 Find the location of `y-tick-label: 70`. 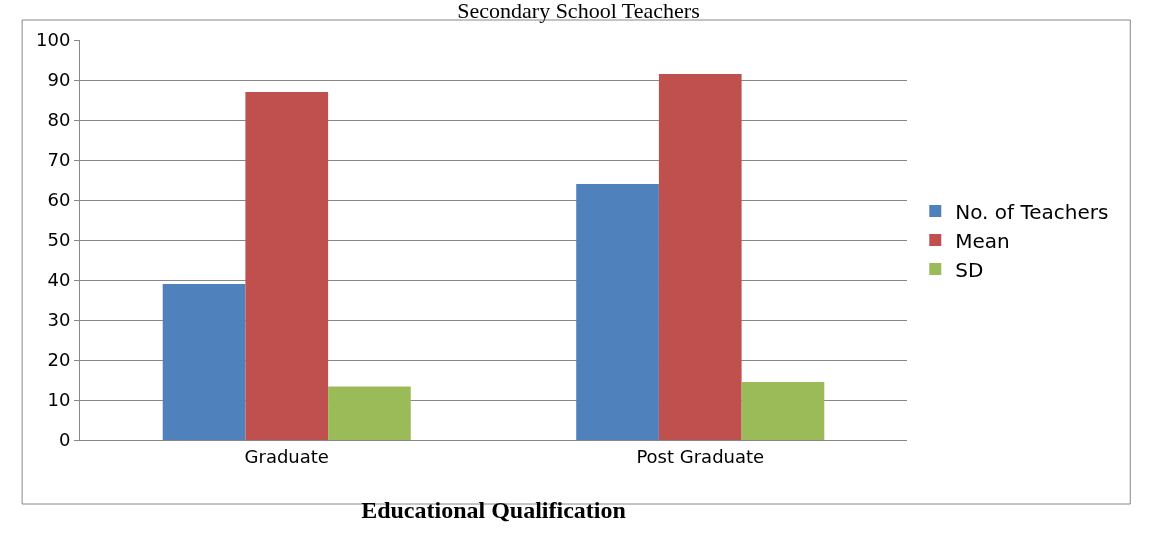

y-tick-label: 70 is located at coordinates (59, 160).